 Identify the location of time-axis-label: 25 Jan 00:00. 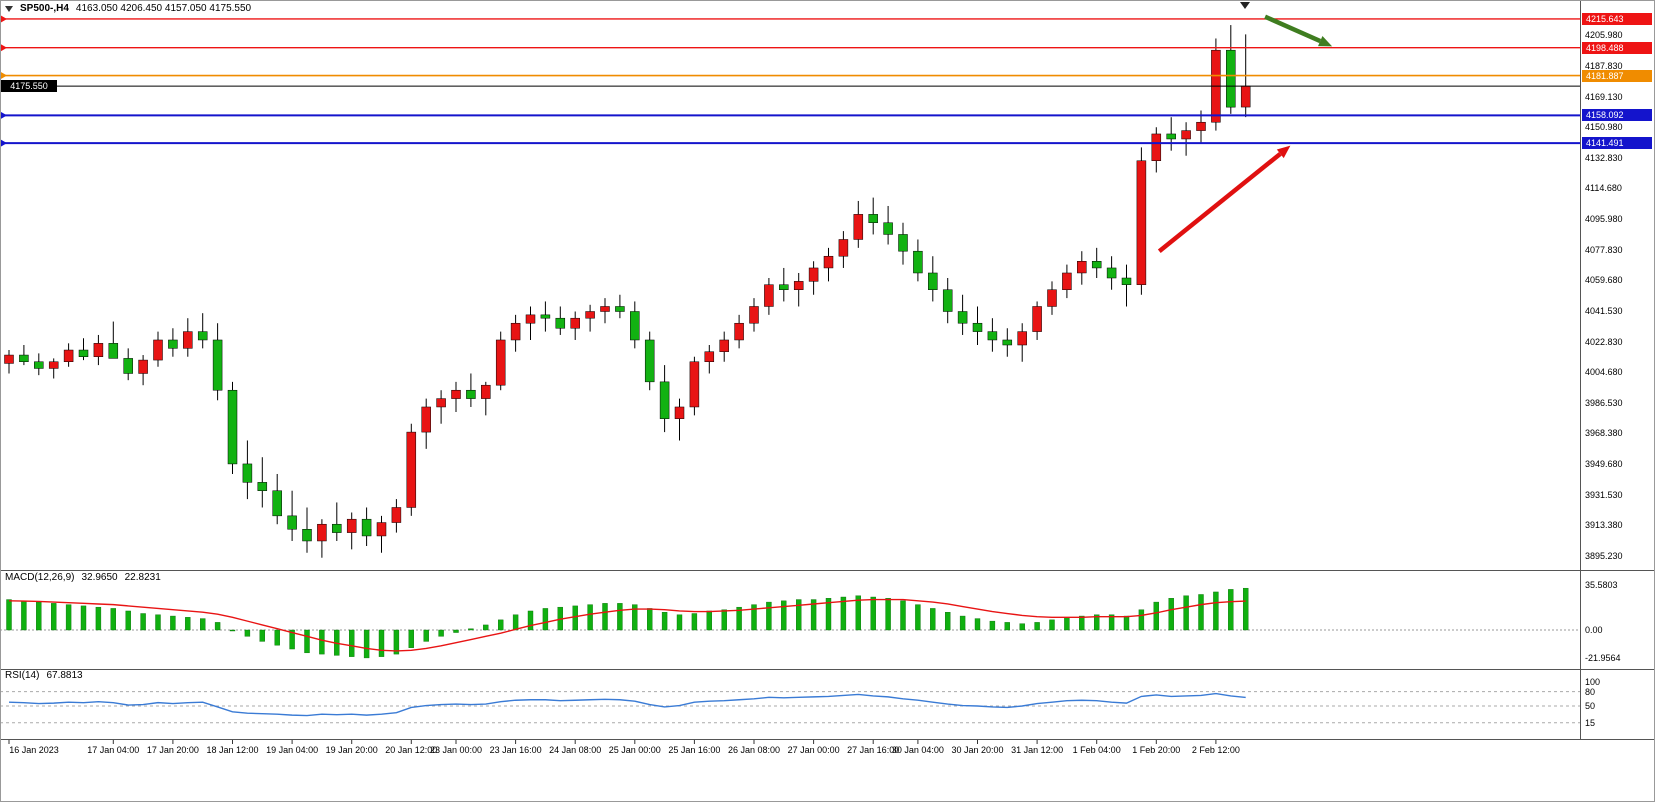
(634, 750).